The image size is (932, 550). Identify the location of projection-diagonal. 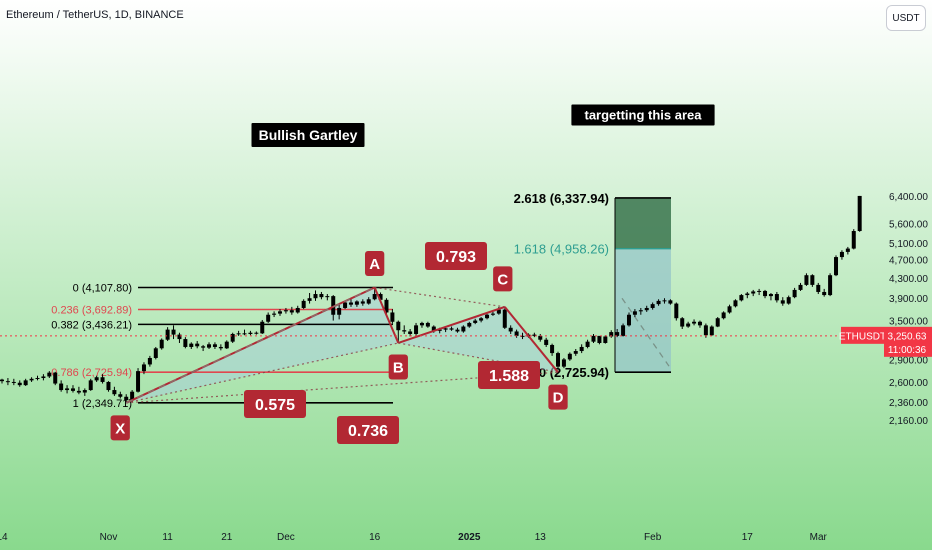
(645, 332).